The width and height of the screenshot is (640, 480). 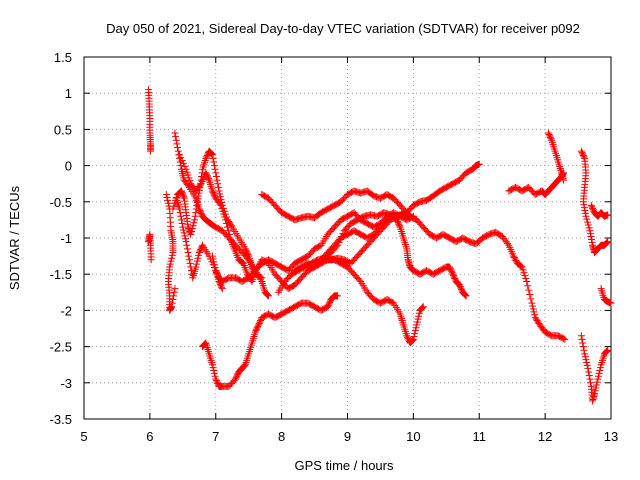 I want to click on y-tick-label: 0, so click(x=68, y=166).